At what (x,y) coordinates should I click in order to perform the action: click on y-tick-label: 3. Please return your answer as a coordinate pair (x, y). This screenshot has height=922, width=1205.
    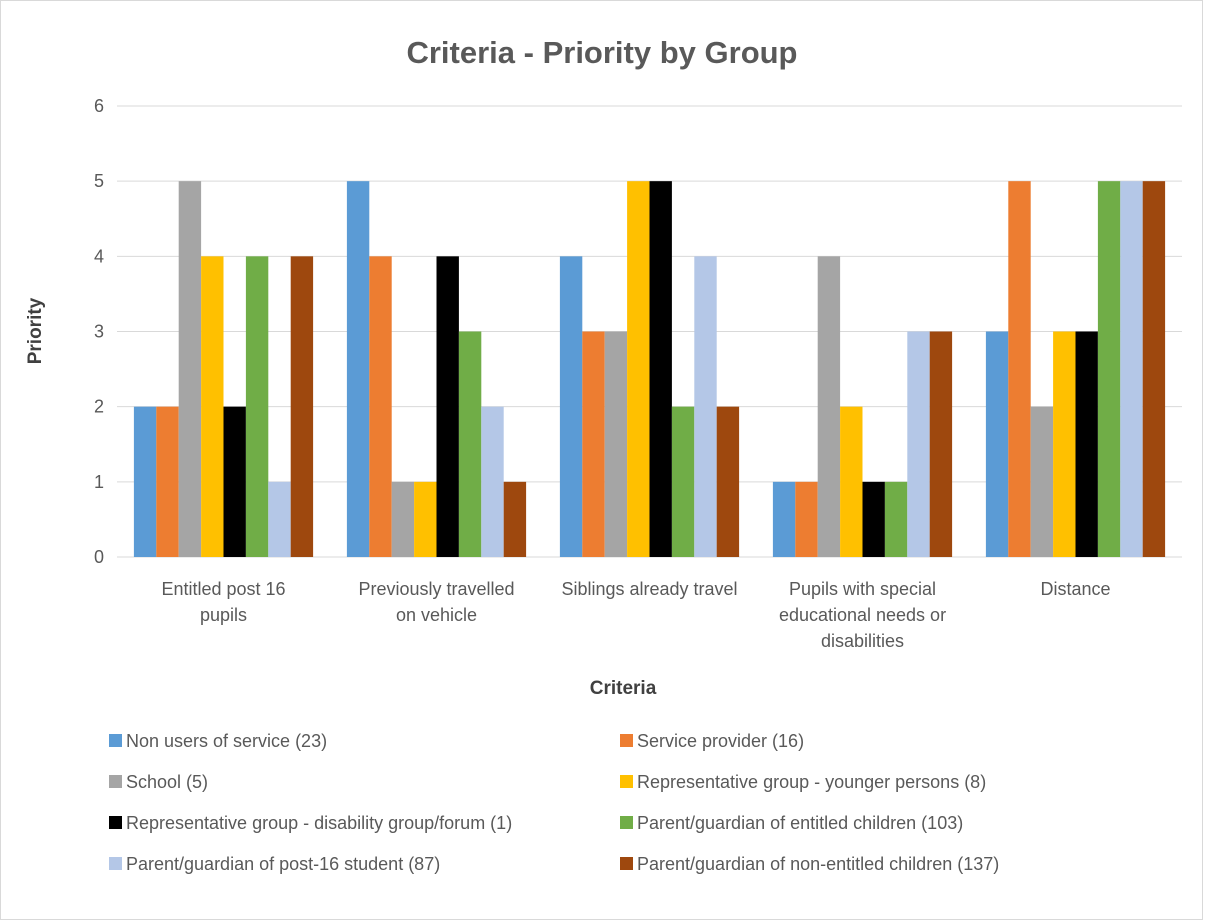
    Looking at the image, I should click on (99, 332).